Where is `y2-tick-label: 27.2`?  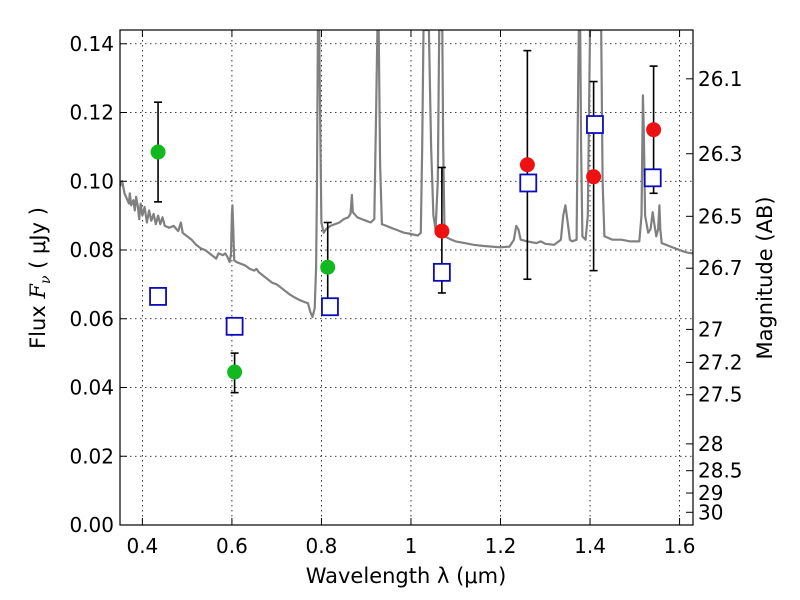
y2-tick-label: 27.2 is located at coordinates (720, 362).